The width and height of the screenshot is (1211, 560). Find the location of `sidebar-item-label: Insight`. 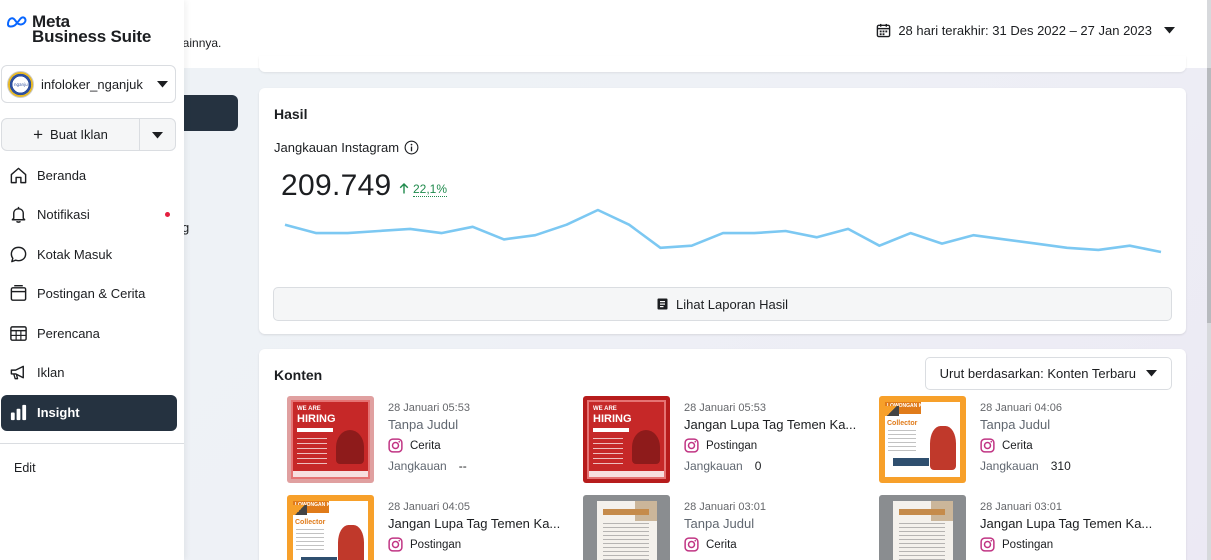

sidebar-item-label: Insight is located at coordinates (58, 413).